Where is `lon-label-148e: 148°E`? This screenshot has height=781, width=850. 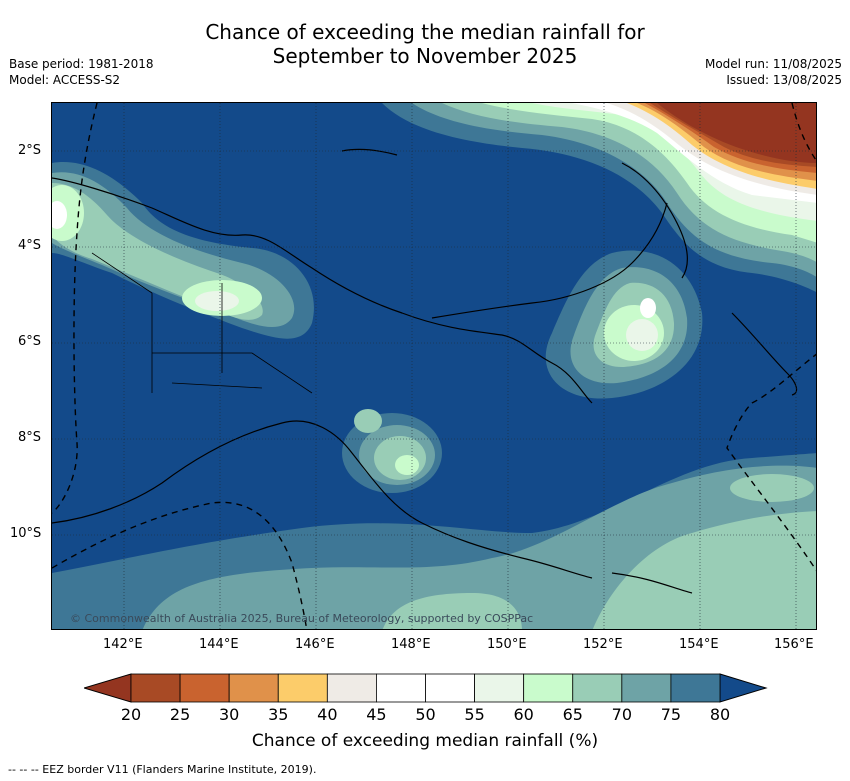
lon-label-148e: 148°E is located at coordinates (411, 644).